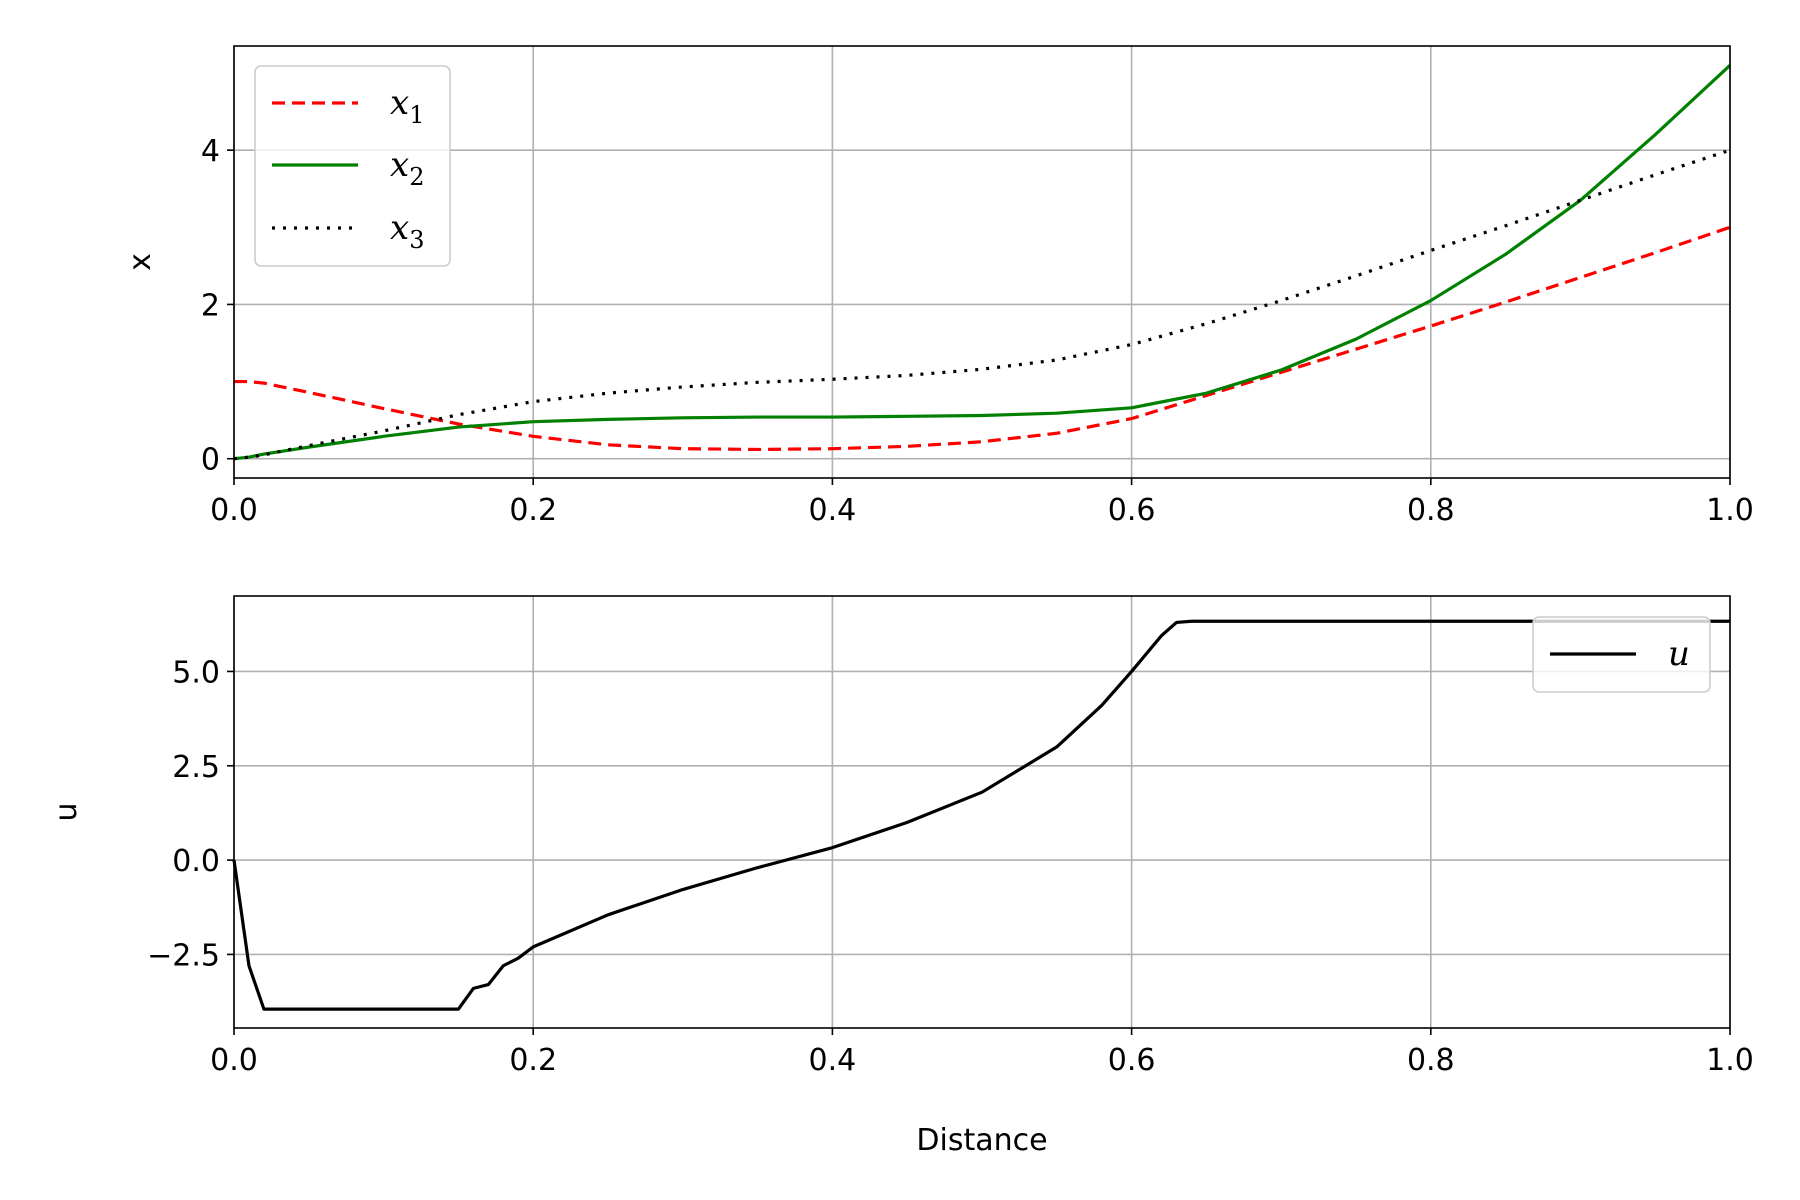 Image resolution: width=1800 pixels, height=1200 pixels. Describe the element at coordinates (210, 151) in the screenshot. I see `y-tick-label: 4` at that location.